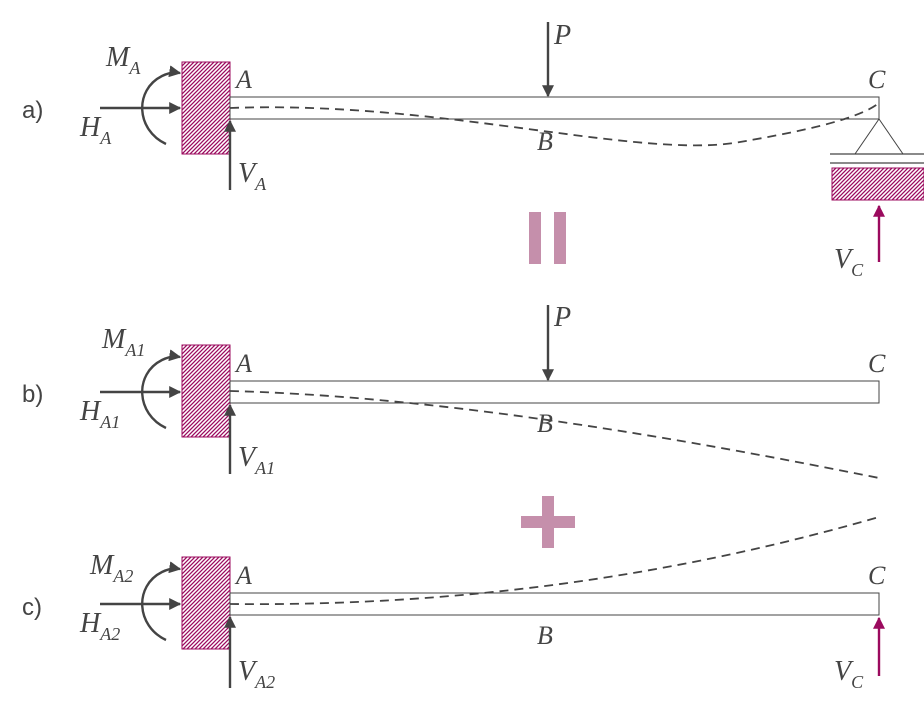  What do you see at coordinates (849, 262) in the screenshot?
I see `support-reaction-label: VC` at bounding box center [849, 262].